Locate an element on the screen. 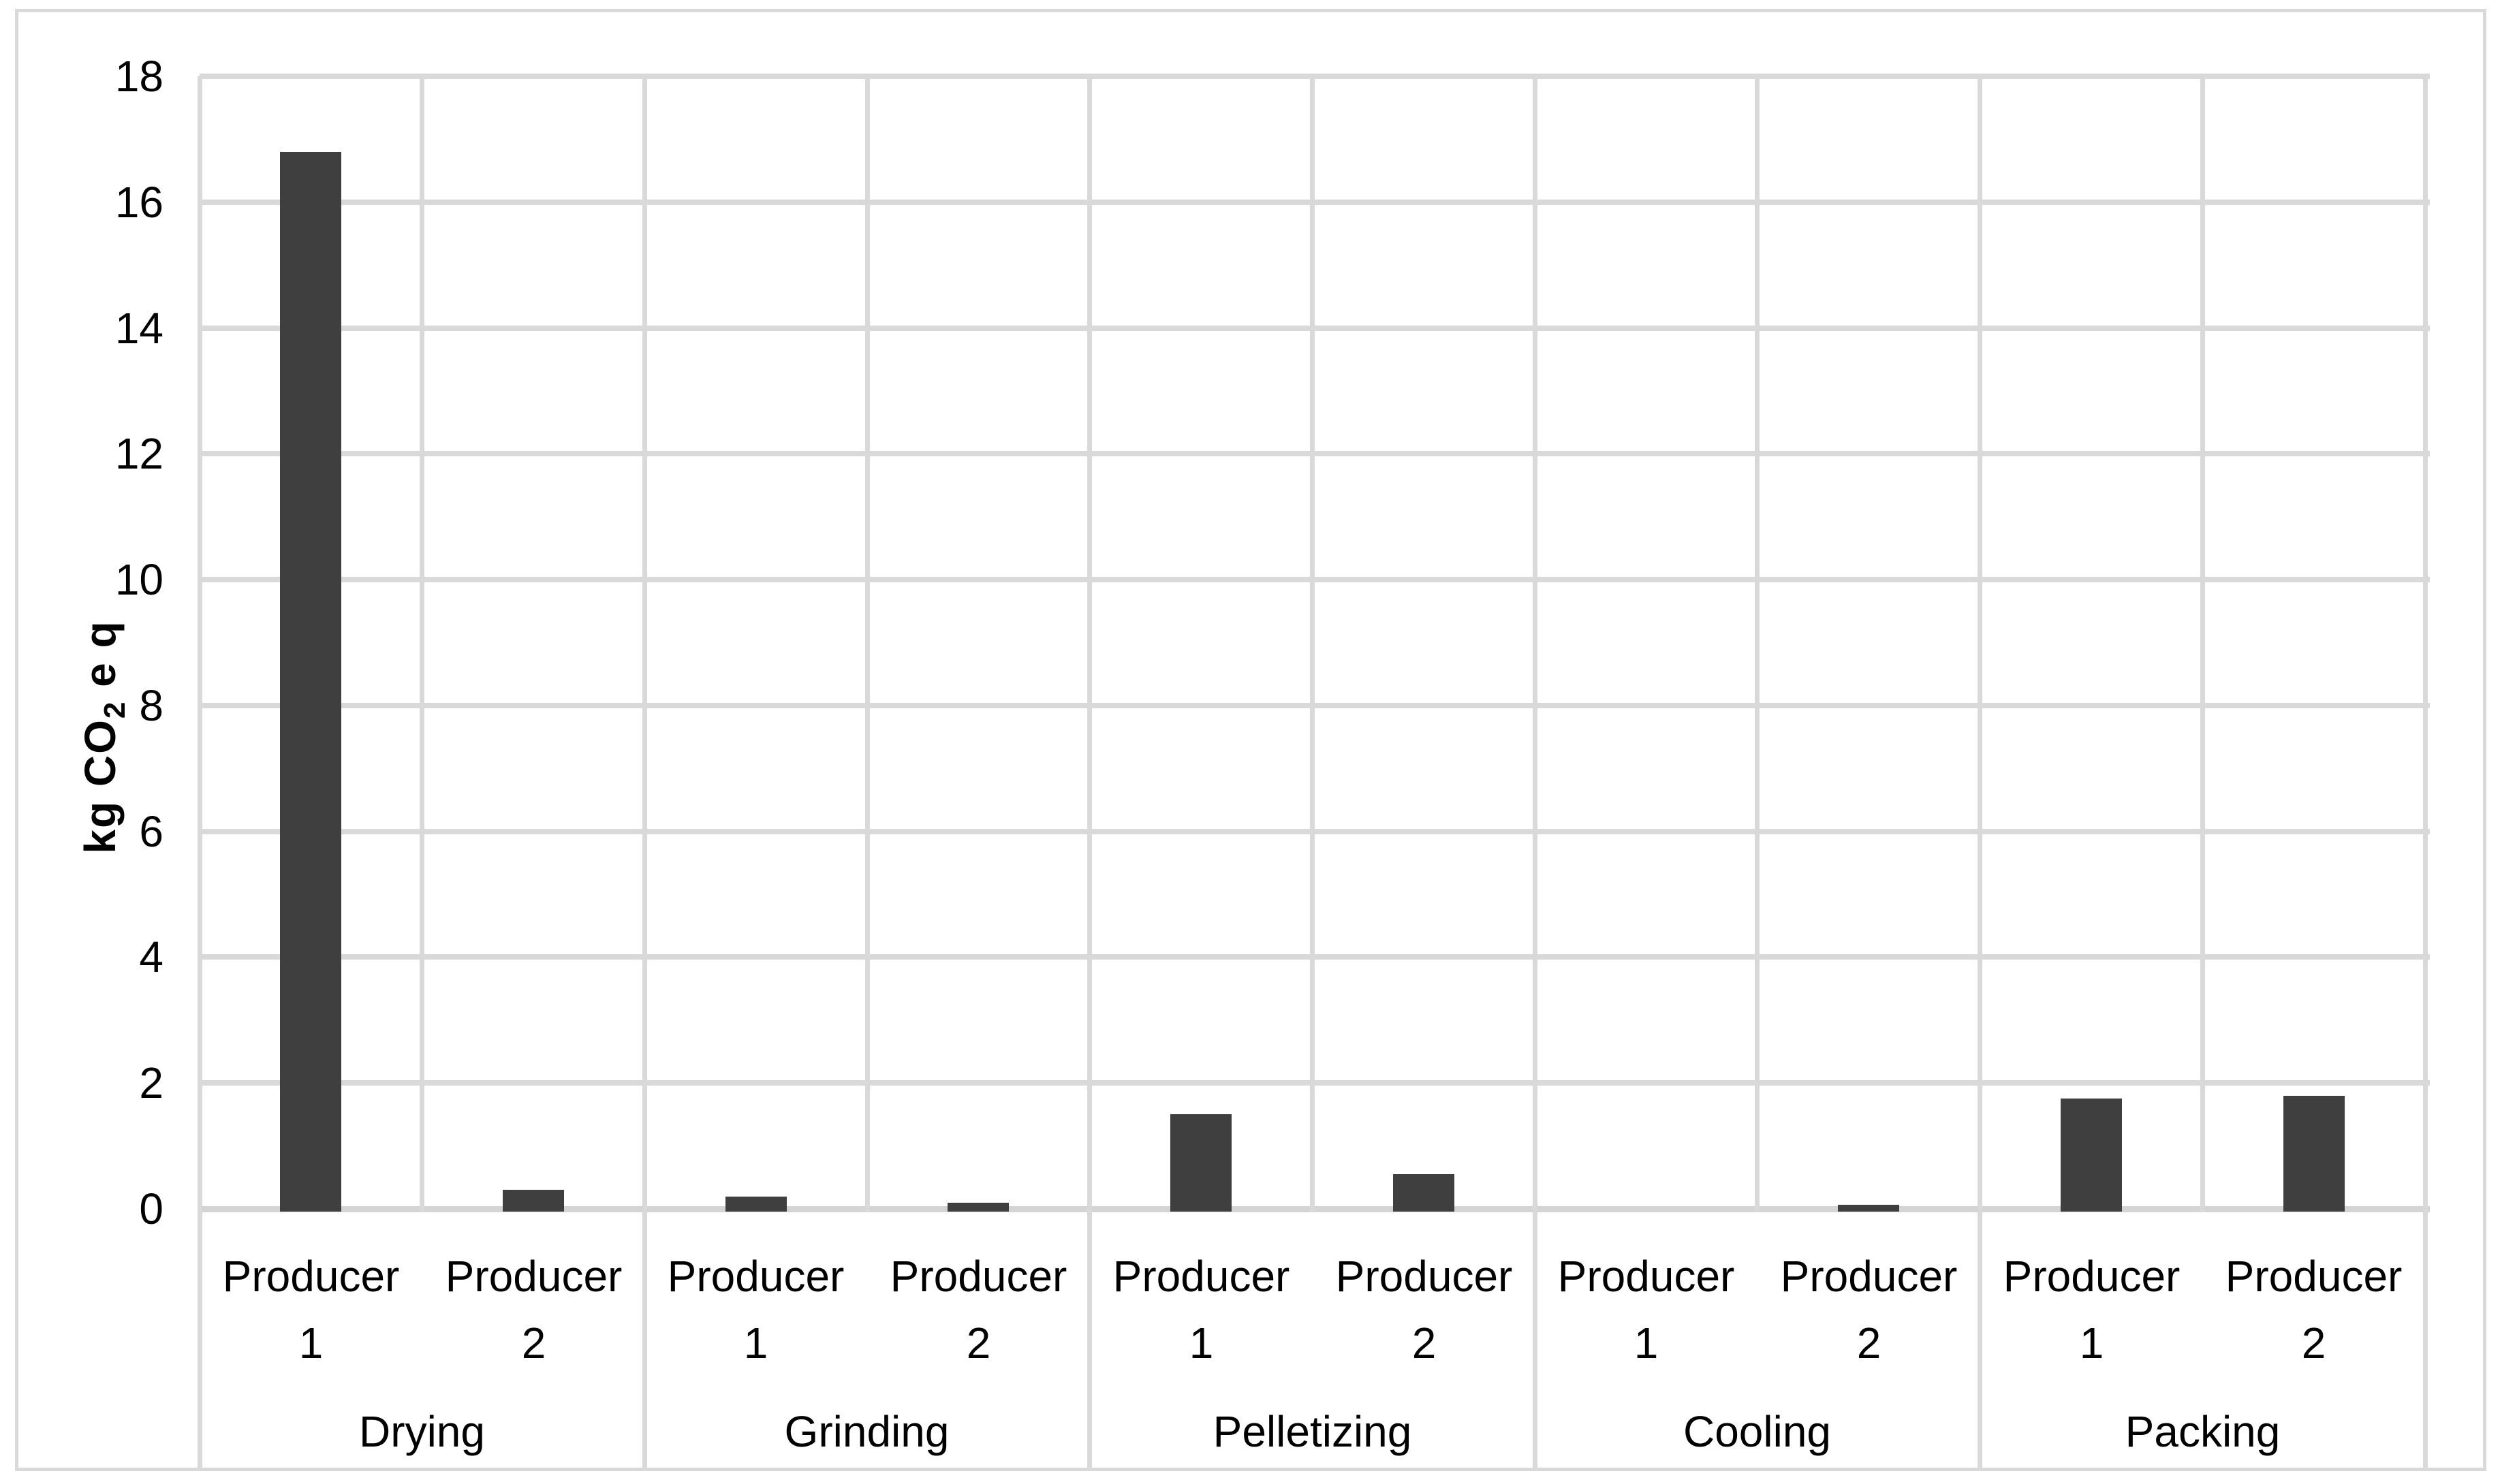  y-tick-label: 2 is located at coordinates (151, 1082).